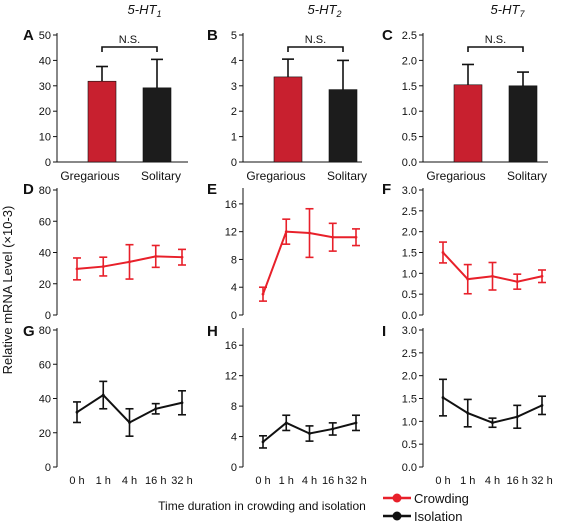 The image size is (567, 523). I want to click on x-axis-label: Time duration in crowding and isolation, so click(262, 506).